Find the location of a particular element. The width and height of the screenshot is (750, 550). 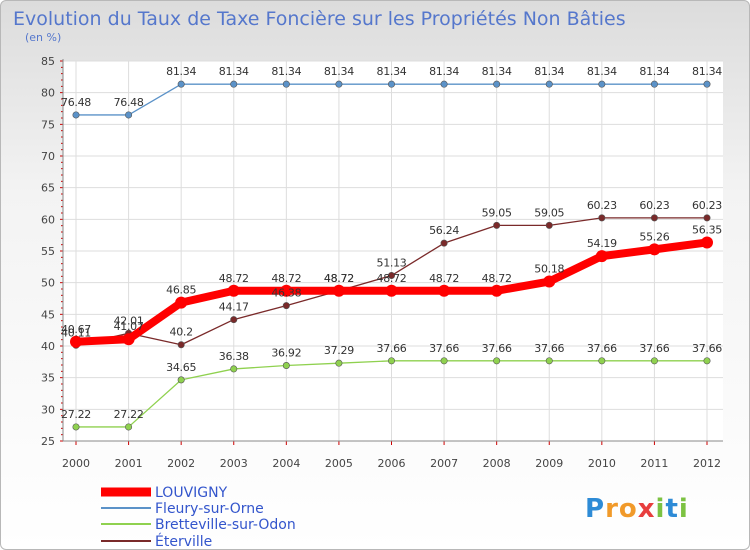

data-label: 46.85 is located at coordinates (181, 290).